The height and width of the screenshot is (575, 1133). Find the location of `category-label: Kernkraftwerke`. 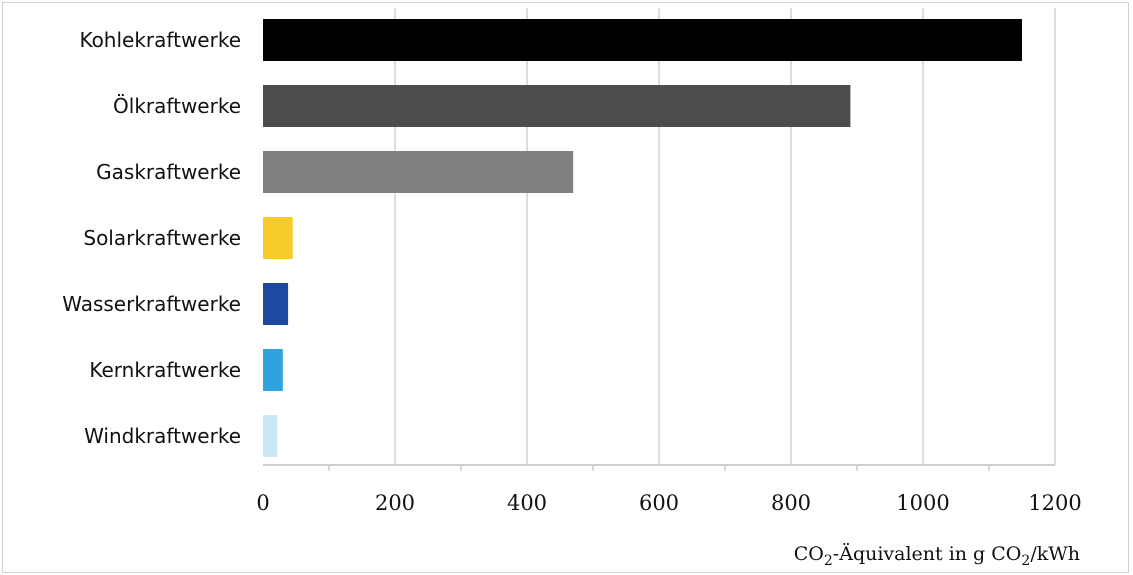

category-label: Kernkraftwerke is located at coordinates (165, 370).